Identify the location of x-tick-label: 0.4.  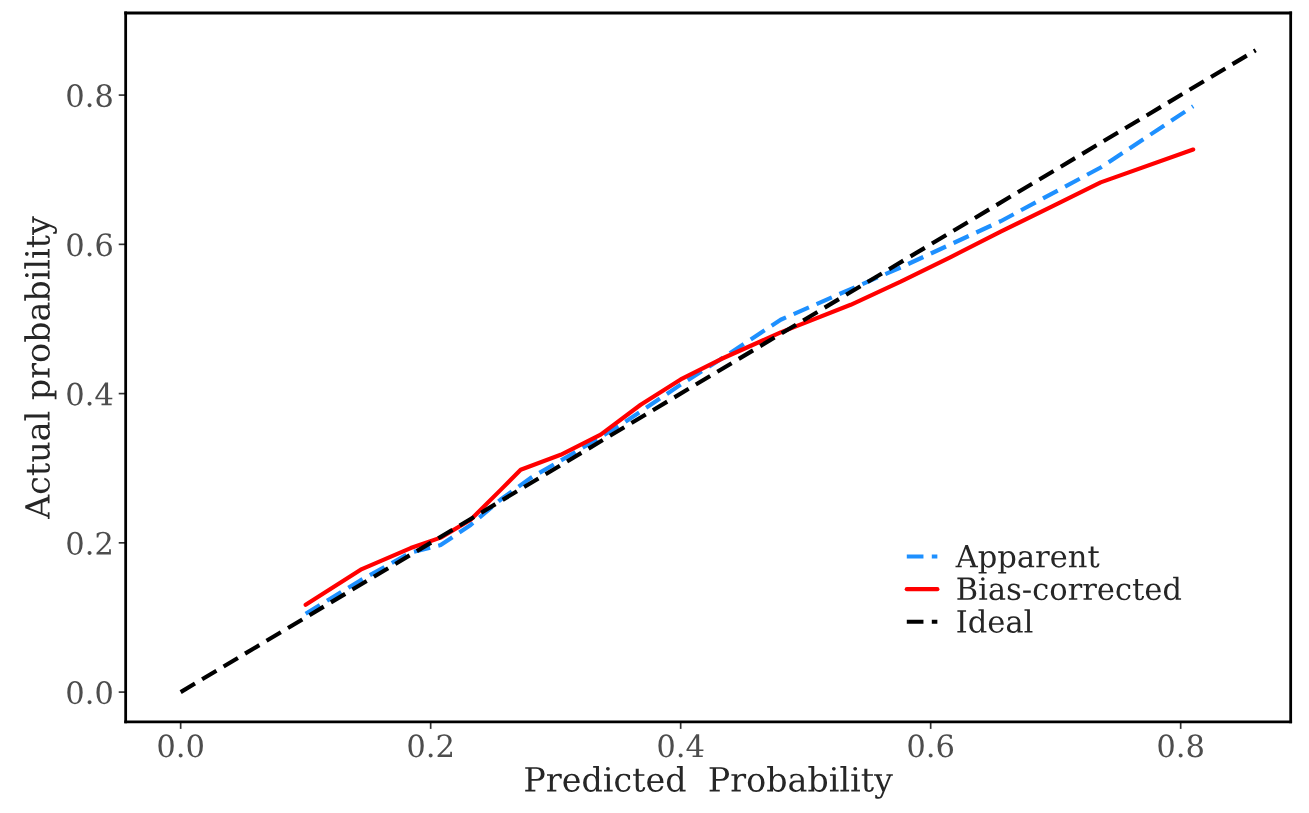
(681, 746).